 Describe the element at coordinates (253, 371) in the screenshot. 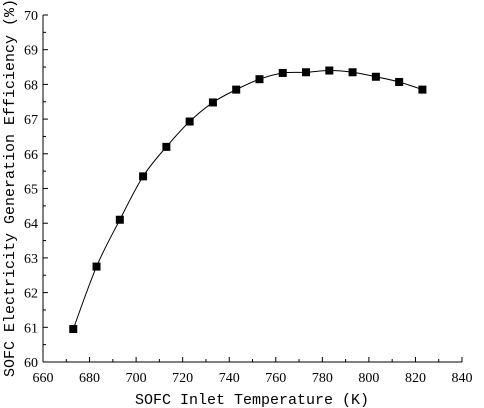

I see `x-ticks: 660 680 700 720 740 760 780 800 820 840` at that location.